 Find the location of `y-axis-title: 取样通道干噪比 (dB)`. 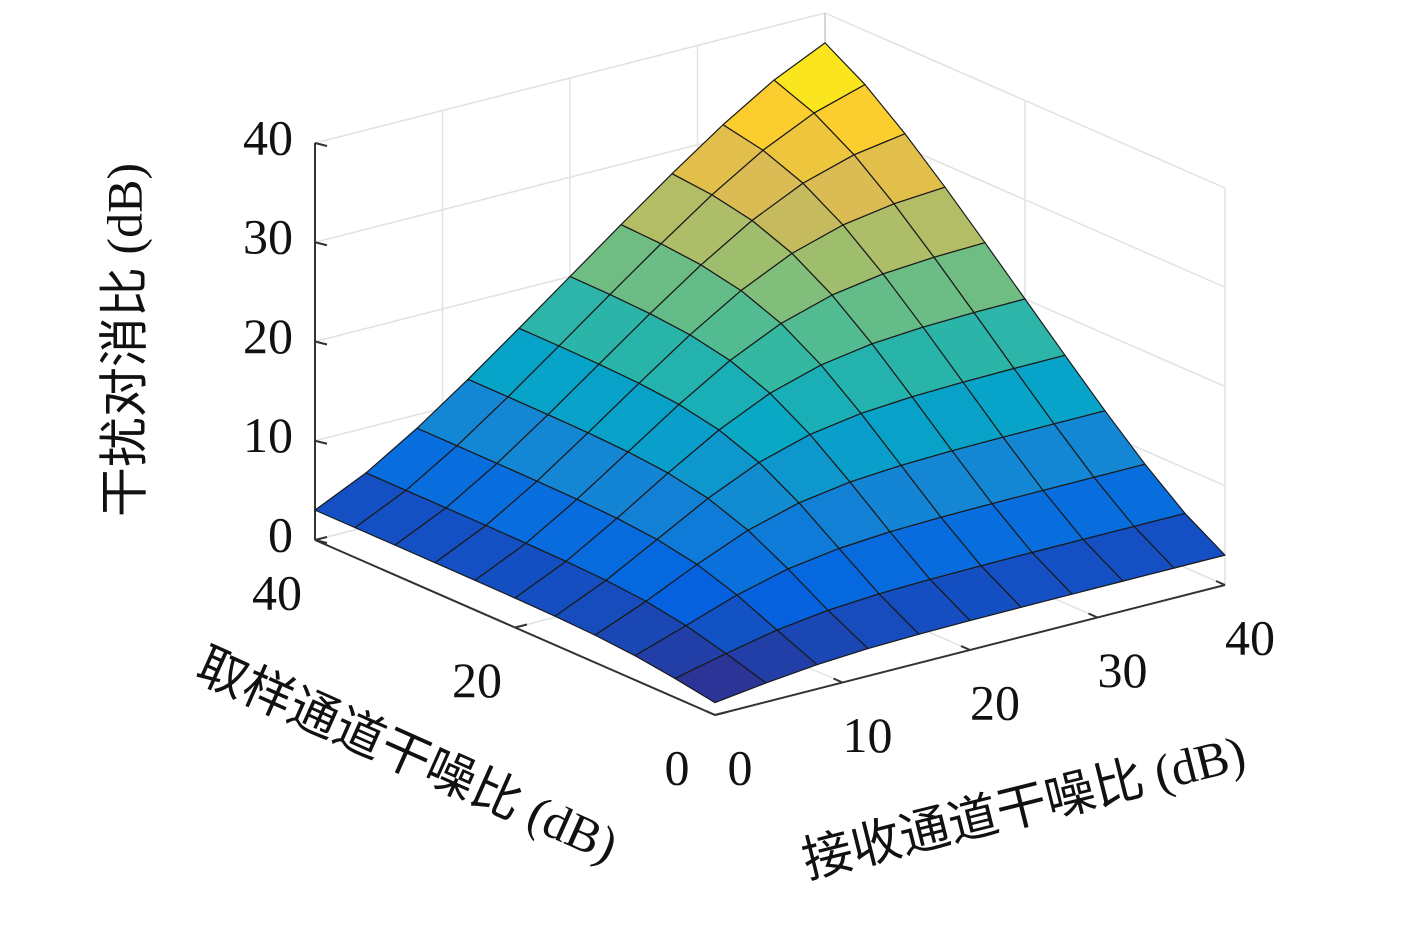

y-axis-title: 取样通道干噪比 (dB) is located at coordinates (407, 755).